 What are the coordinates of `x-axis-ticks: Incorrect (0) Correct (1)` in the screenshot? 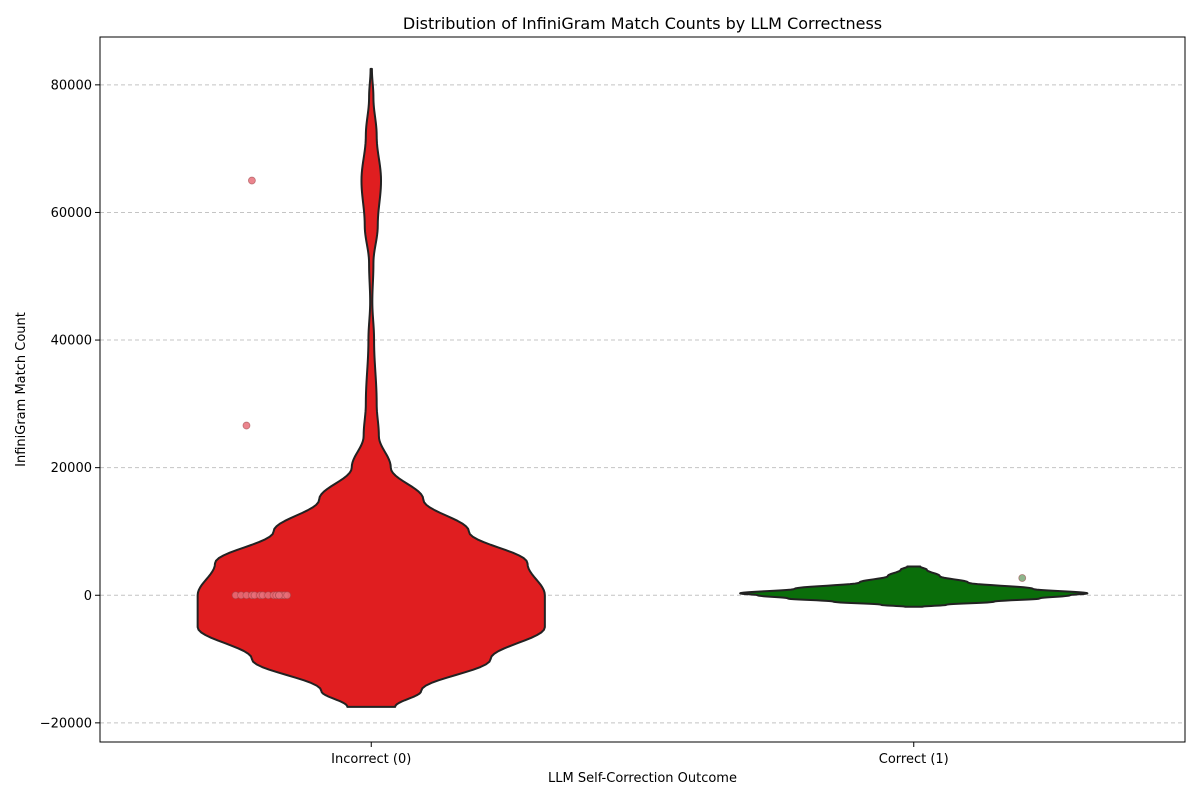 It's located at (640, 754).